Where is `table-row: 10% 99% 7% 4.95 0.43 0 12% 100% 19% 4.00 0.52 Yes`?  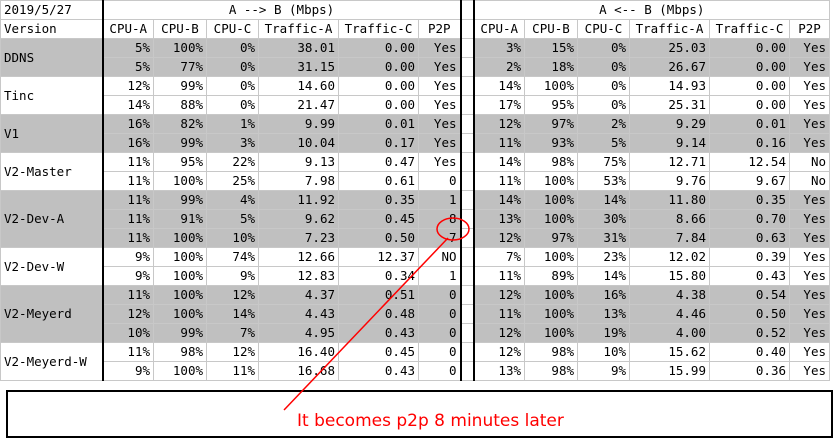
table-row: 10% 99% 7% 4.95 0.43 0 12% 100% 19% 4.00 0.52 Yes is located at coordinates (415, 333).